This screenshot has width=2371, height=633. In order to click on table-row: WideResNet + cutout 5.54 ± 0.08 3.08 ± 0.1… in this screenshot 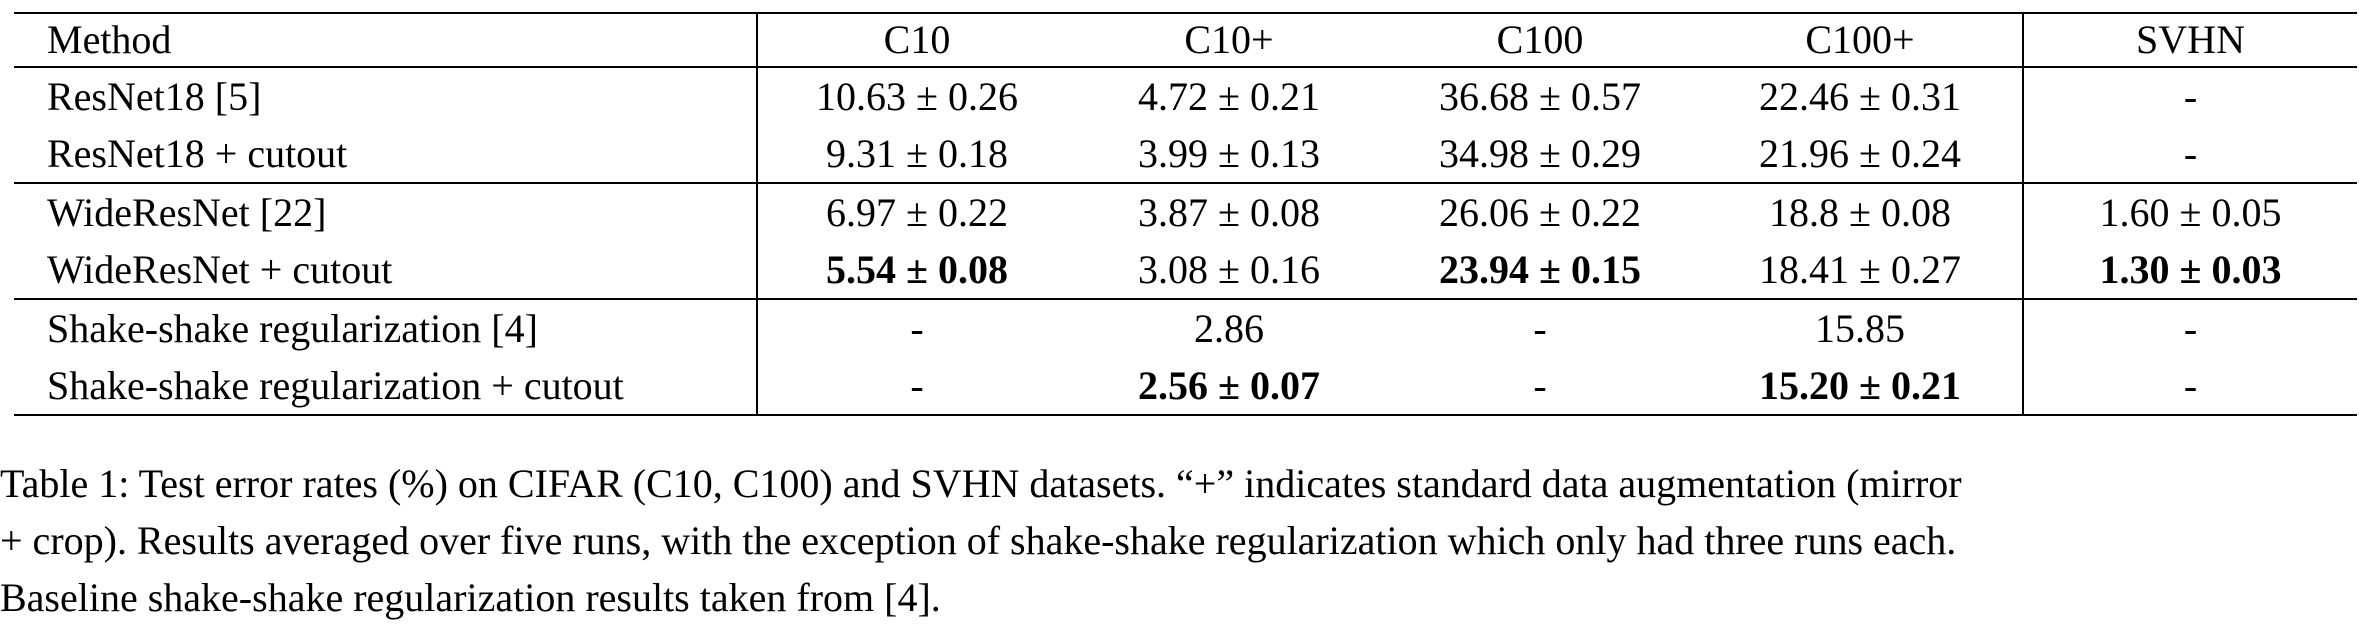, I will do `click(1185, 270)`.